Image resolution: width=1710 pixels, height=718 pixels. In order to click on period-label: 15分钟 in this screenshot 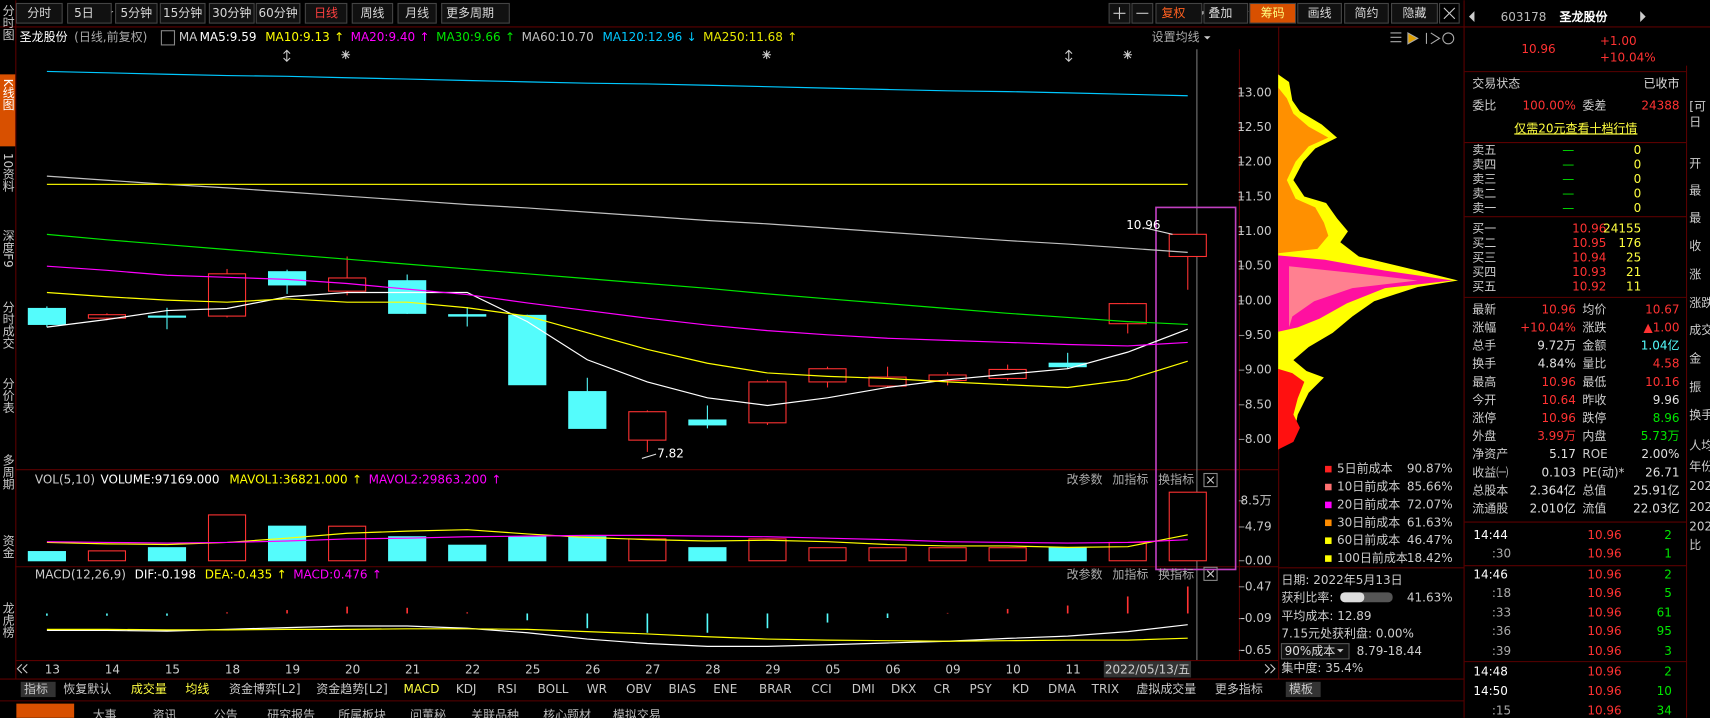, I will do `click(182, 12)`.